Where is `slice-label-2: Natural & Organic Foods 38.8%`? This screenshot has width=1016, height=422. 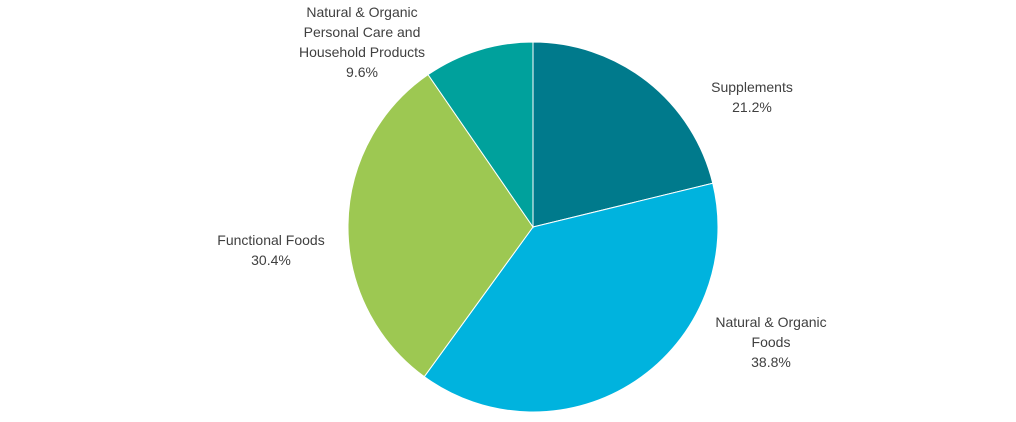
slice-label-2: Natural & Organic Foods 38.8% is located at coordinates (770, 342).